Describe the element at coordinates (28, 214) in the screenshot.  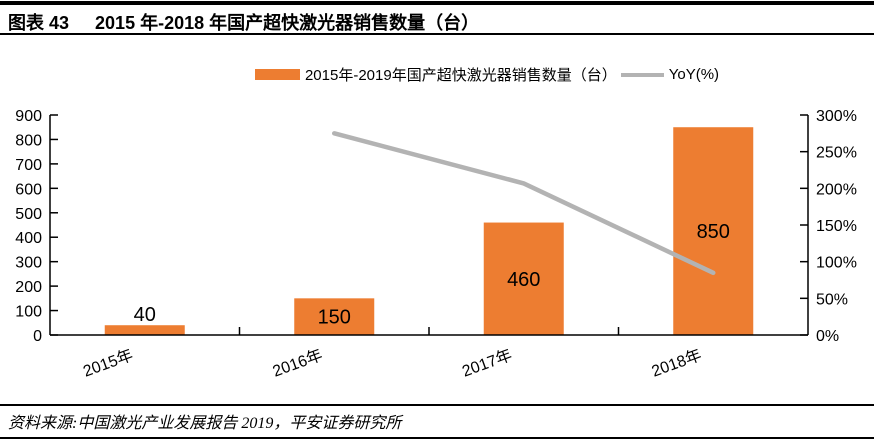
I see `left-axis-tick-label: 500` at that location.